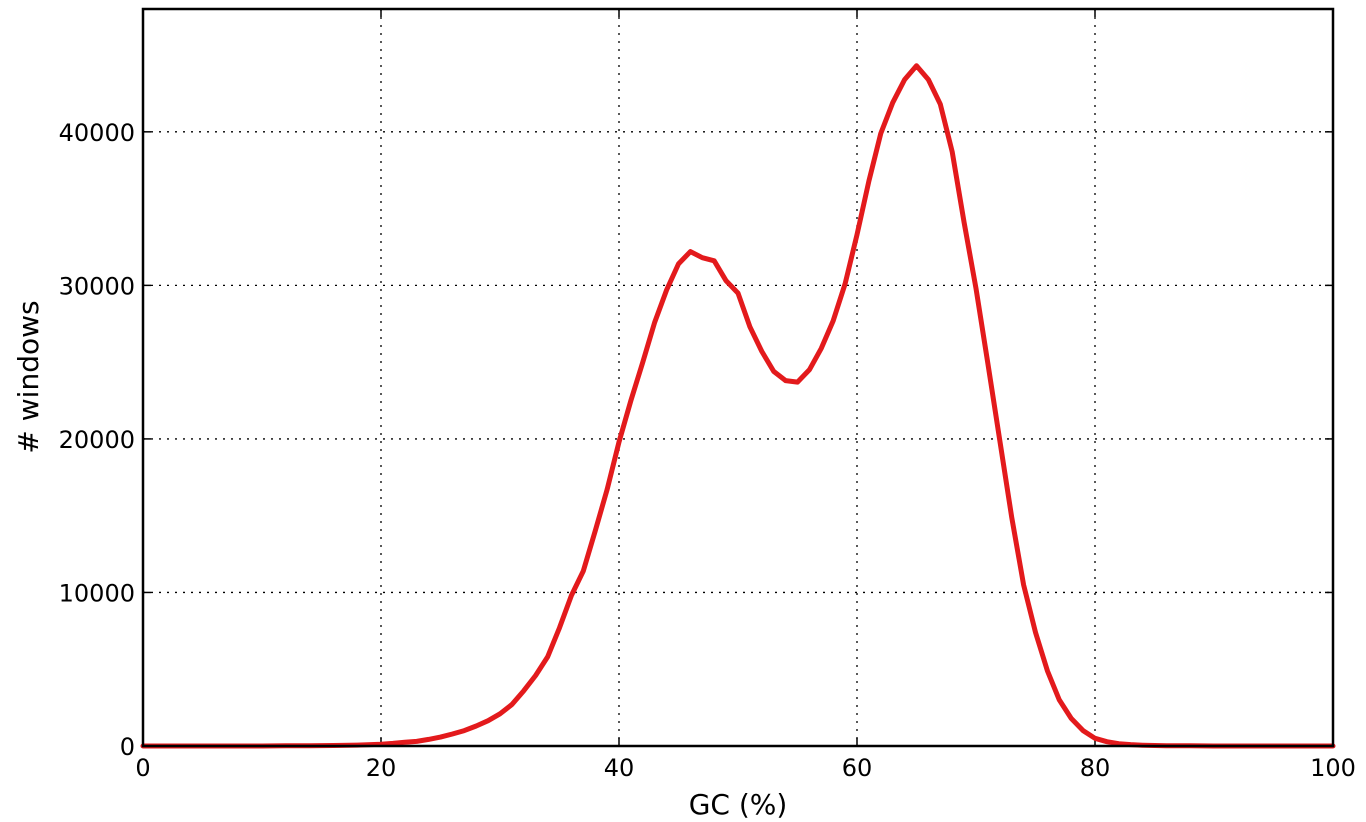 The width and height of the screenshot is (1366, 822). I want to click on y-tick-label: 20000, so click(97, 440).